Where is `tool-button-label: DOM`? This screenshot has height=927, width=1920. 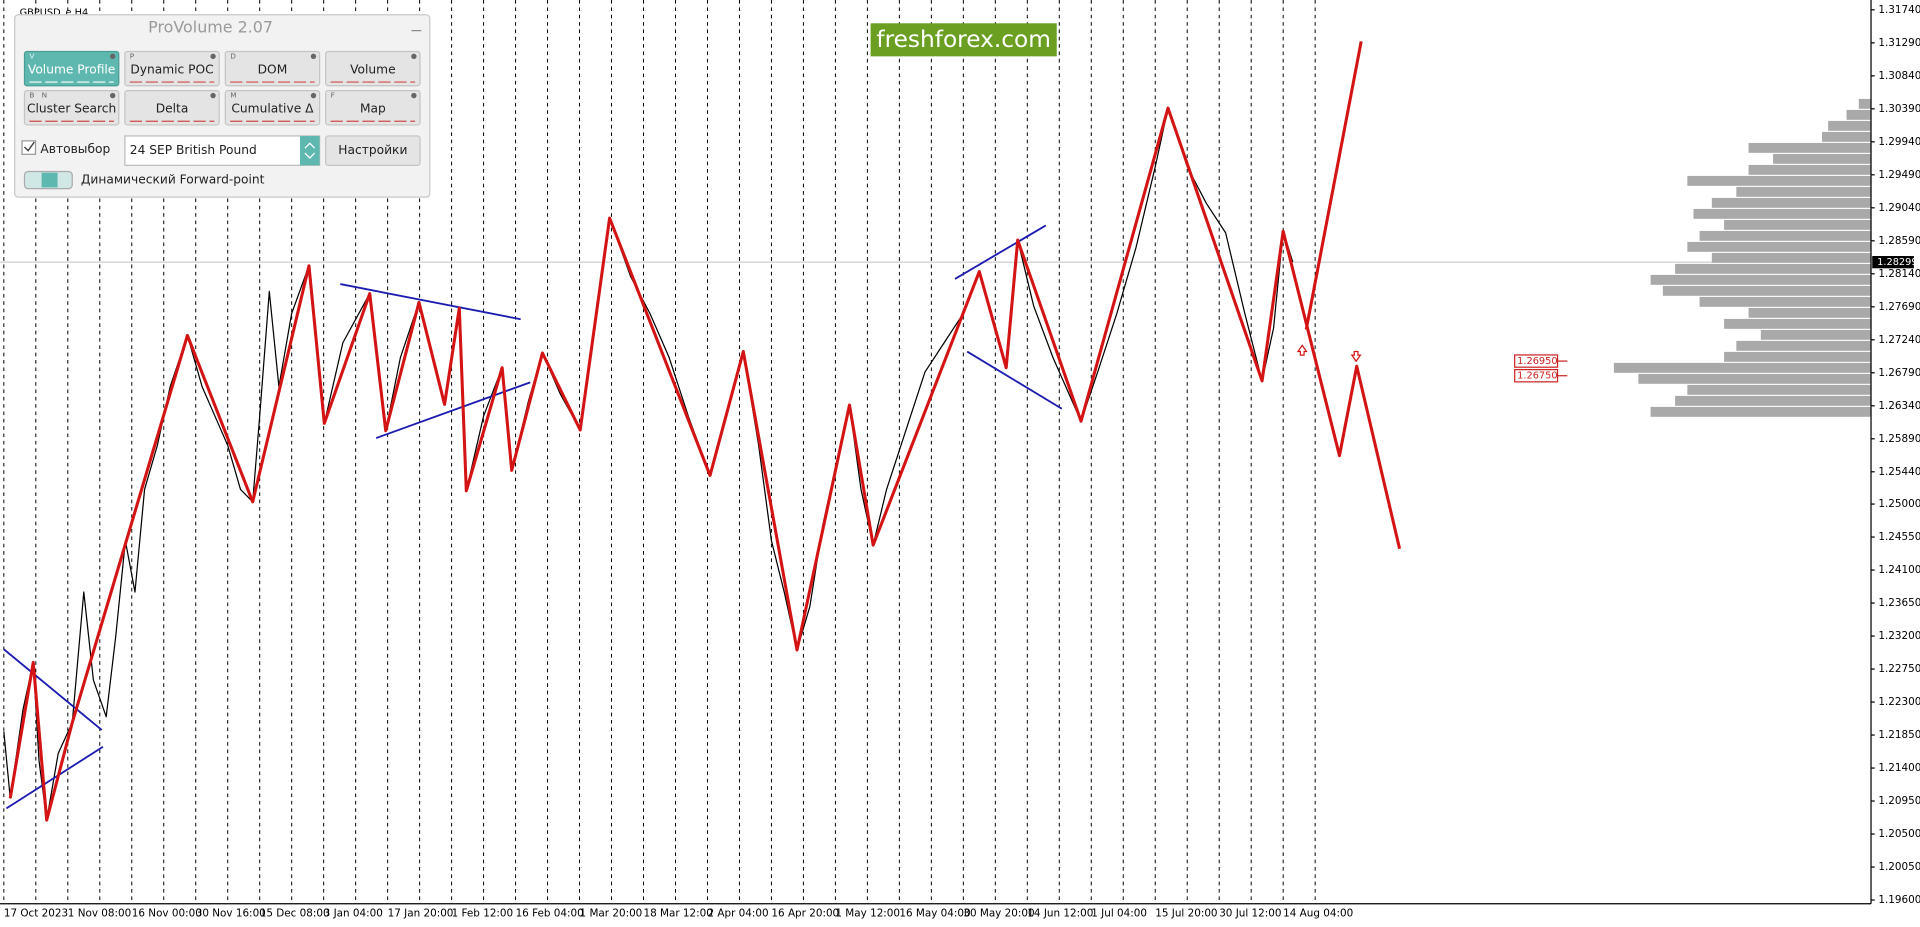
tool-button-label: DOM is located at coordinates (273, 69).